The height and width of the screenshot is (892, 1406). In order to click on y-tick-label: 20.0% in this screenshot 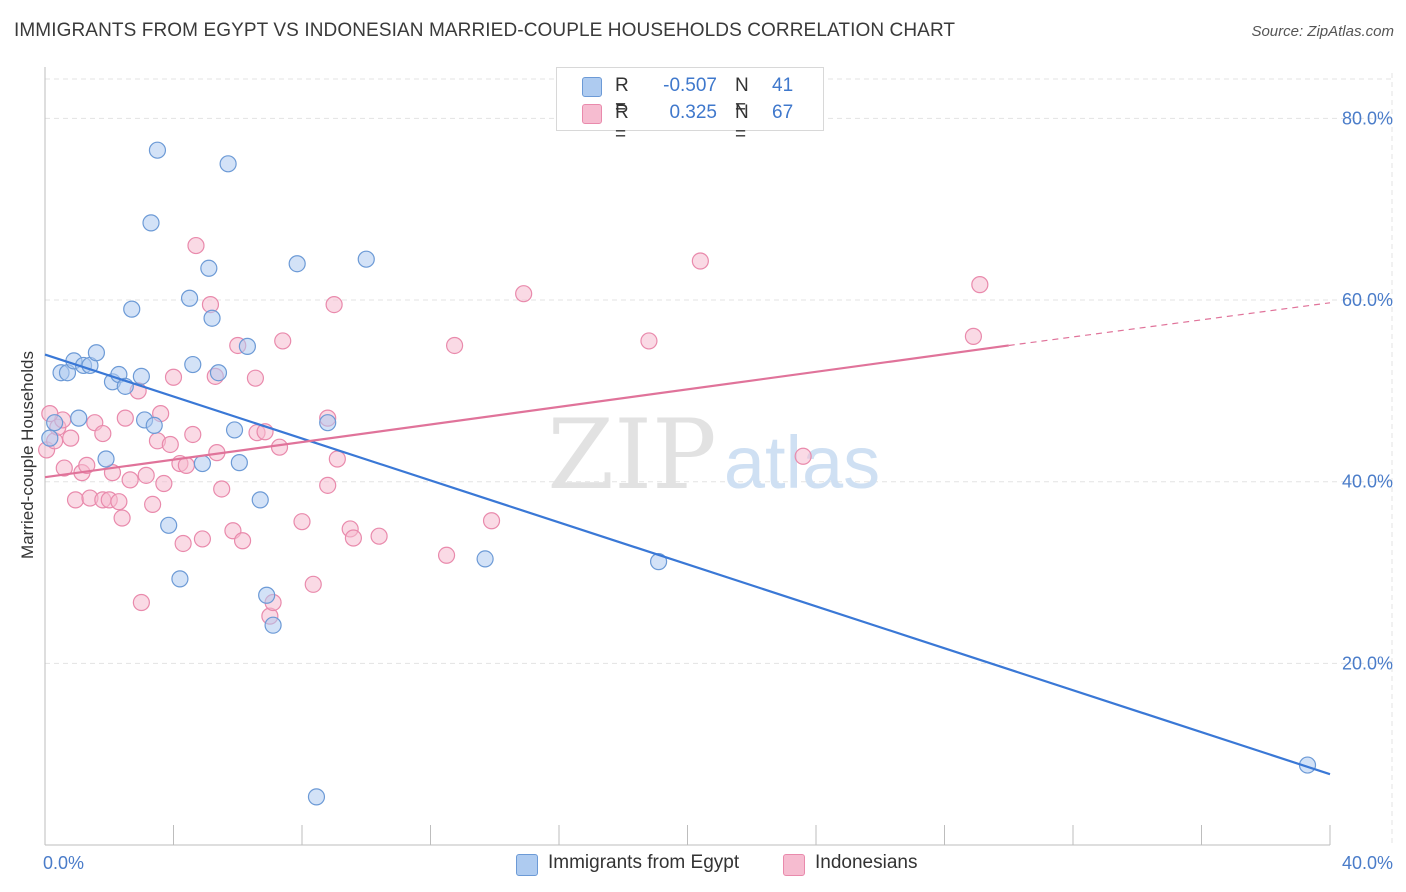, I will do `click(1367, 663)`.